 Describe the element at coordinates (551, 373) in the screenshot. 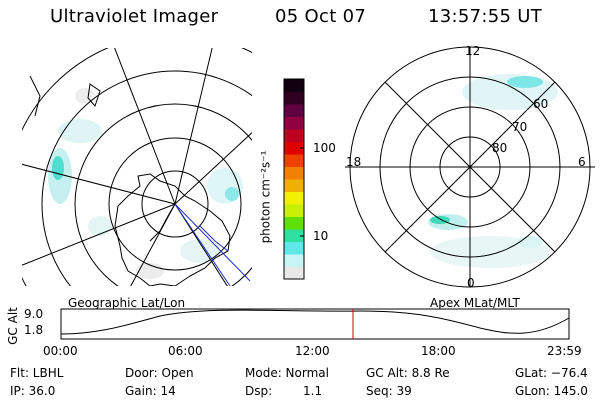

I see `glat-info: GLat: −76.4` at that location.